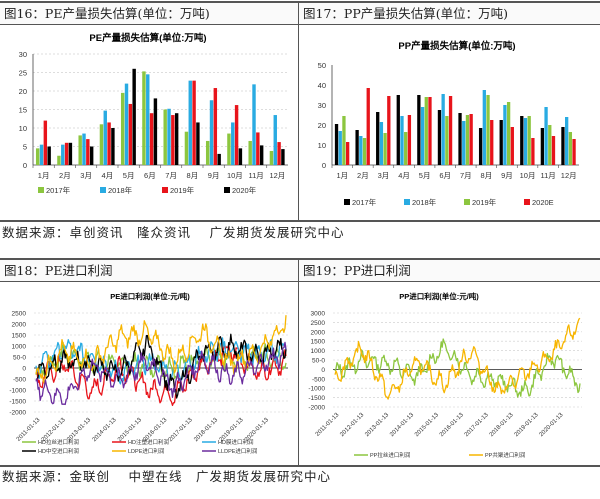 The width and height of the screenshot is (600, 499). What do you see at coordinates (569, 175) in the screenshot?
I see `x-tick-label: 12月` at bounding box center [569, 175].